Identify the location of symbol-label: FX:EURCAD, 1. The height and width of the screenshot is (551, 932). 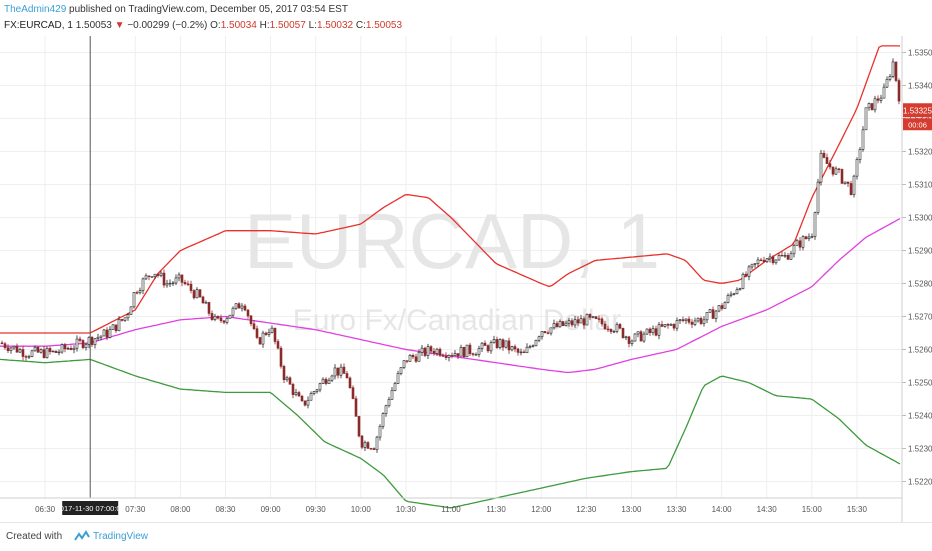
(38, 25).